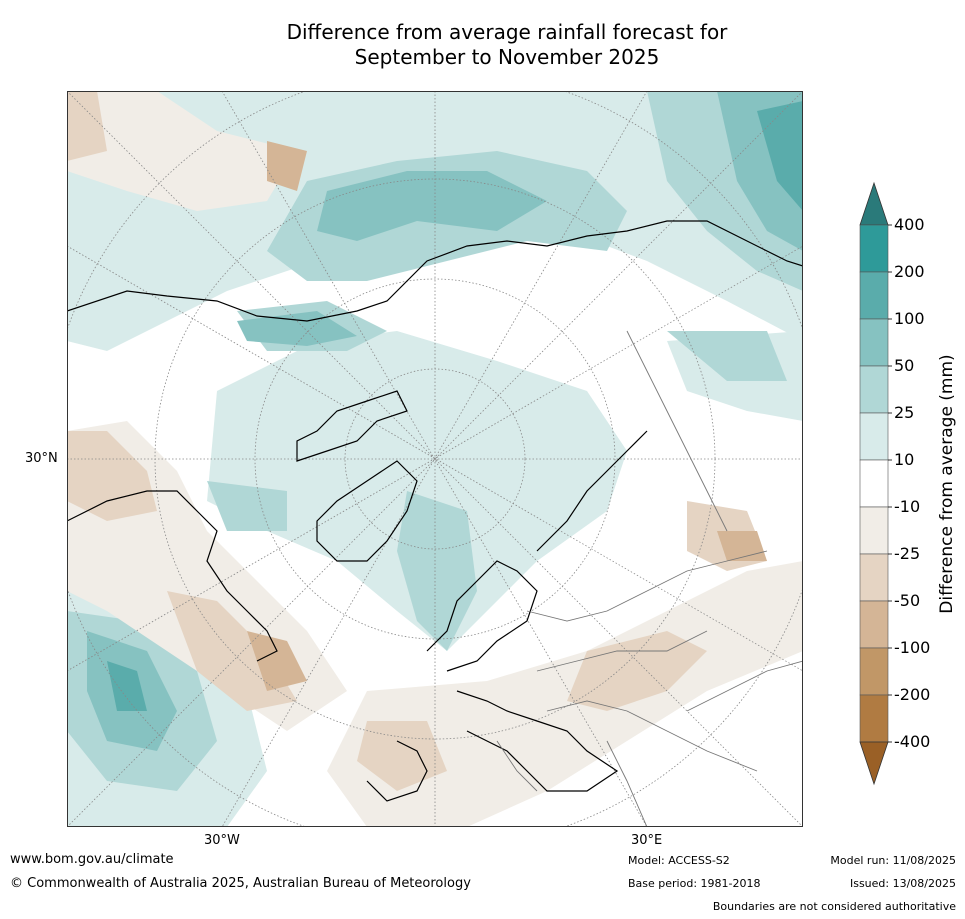 This screenshot has width=965, height=919. Describe the element at coordinates (909, 224) in the screenshot. I see `colorbar-tick-label: 400` at that location.